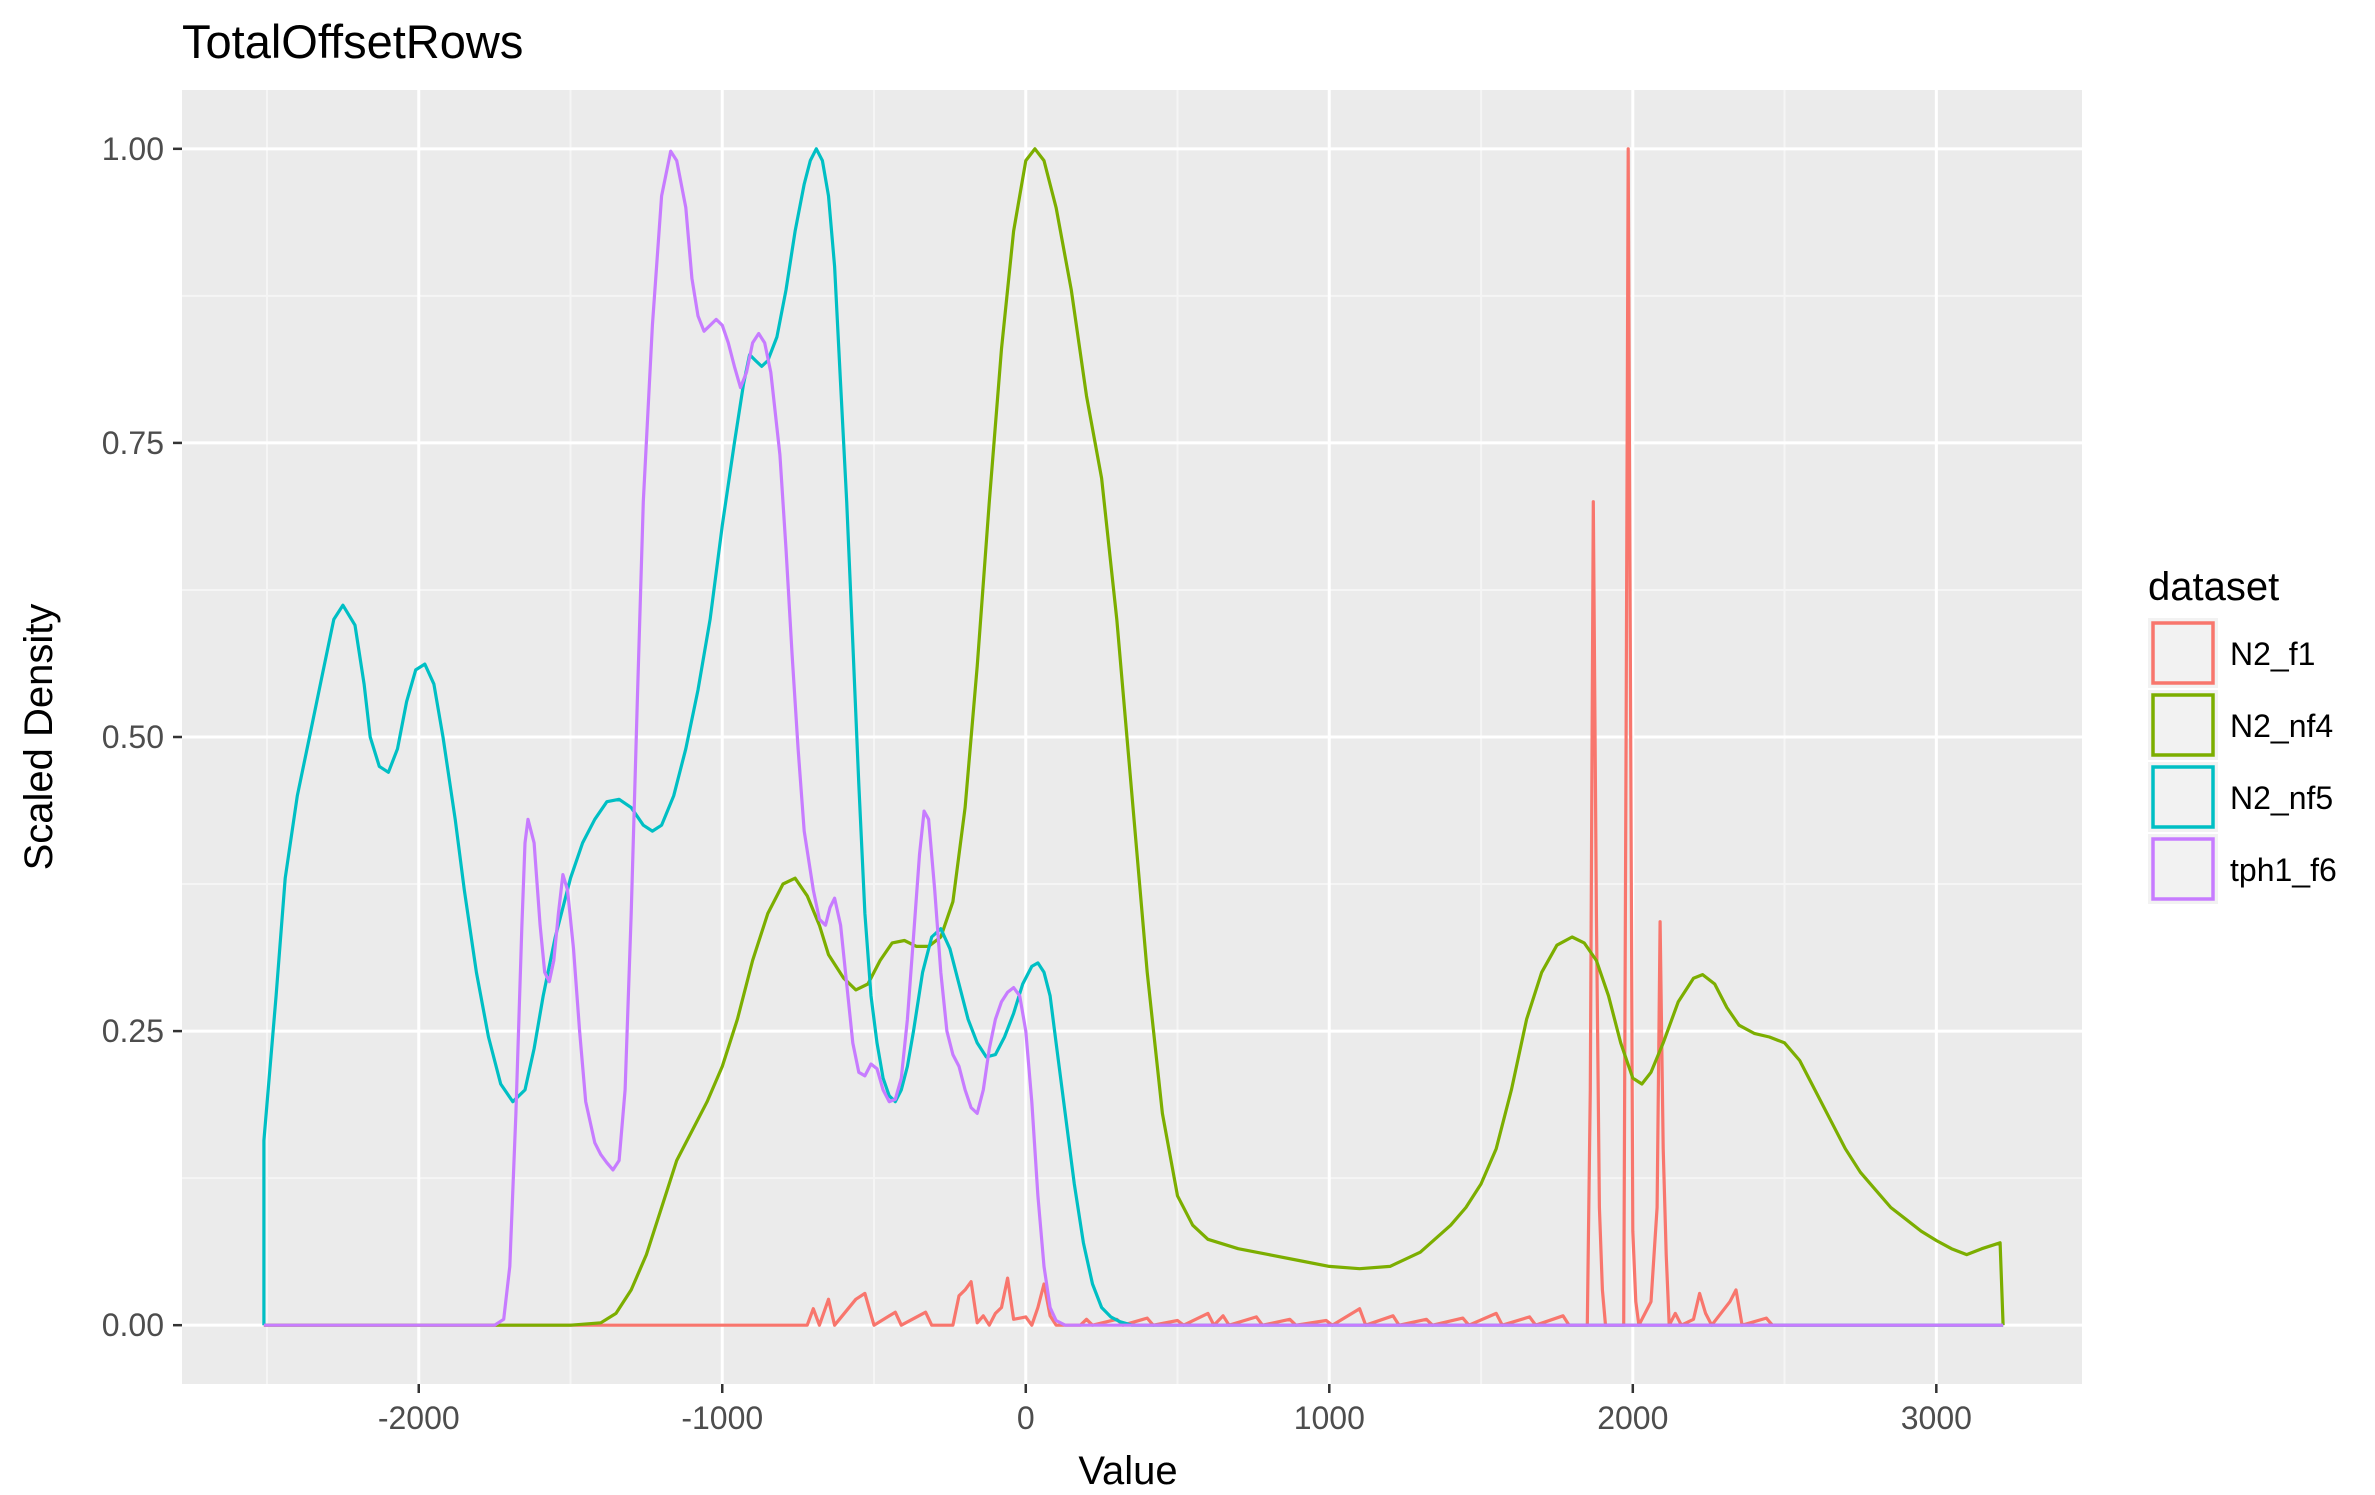 The height and width of the screenshot is (1495, 2375). What do you see at coordinates (1329, 1418) in the screenshot?
I see `x-tick-label: 1000` at bounding box center [1329, 1418].